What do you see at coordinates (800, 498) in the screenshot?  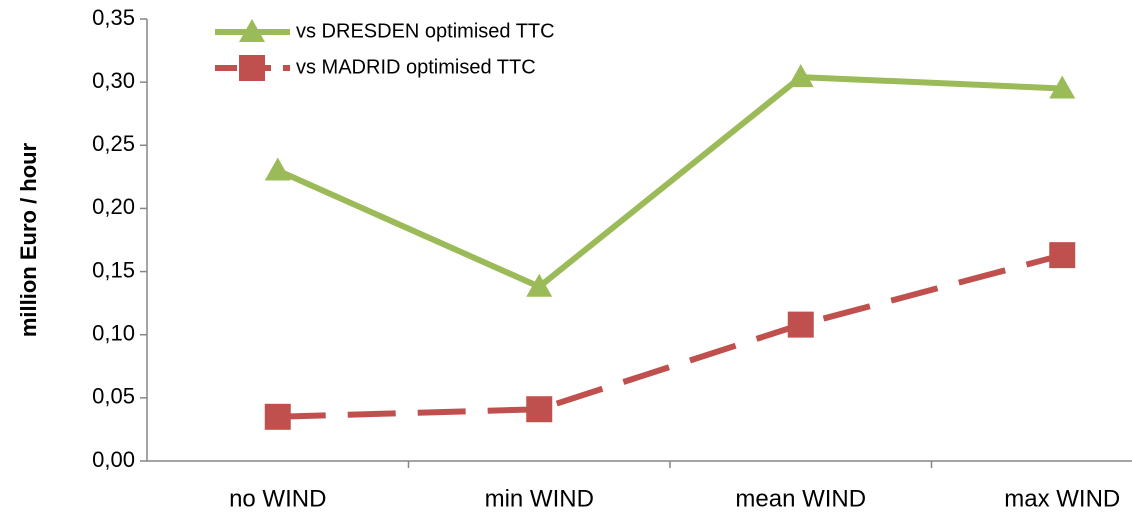 I see `x-tick-label: mean WIND` at bounding box center [800, 498].